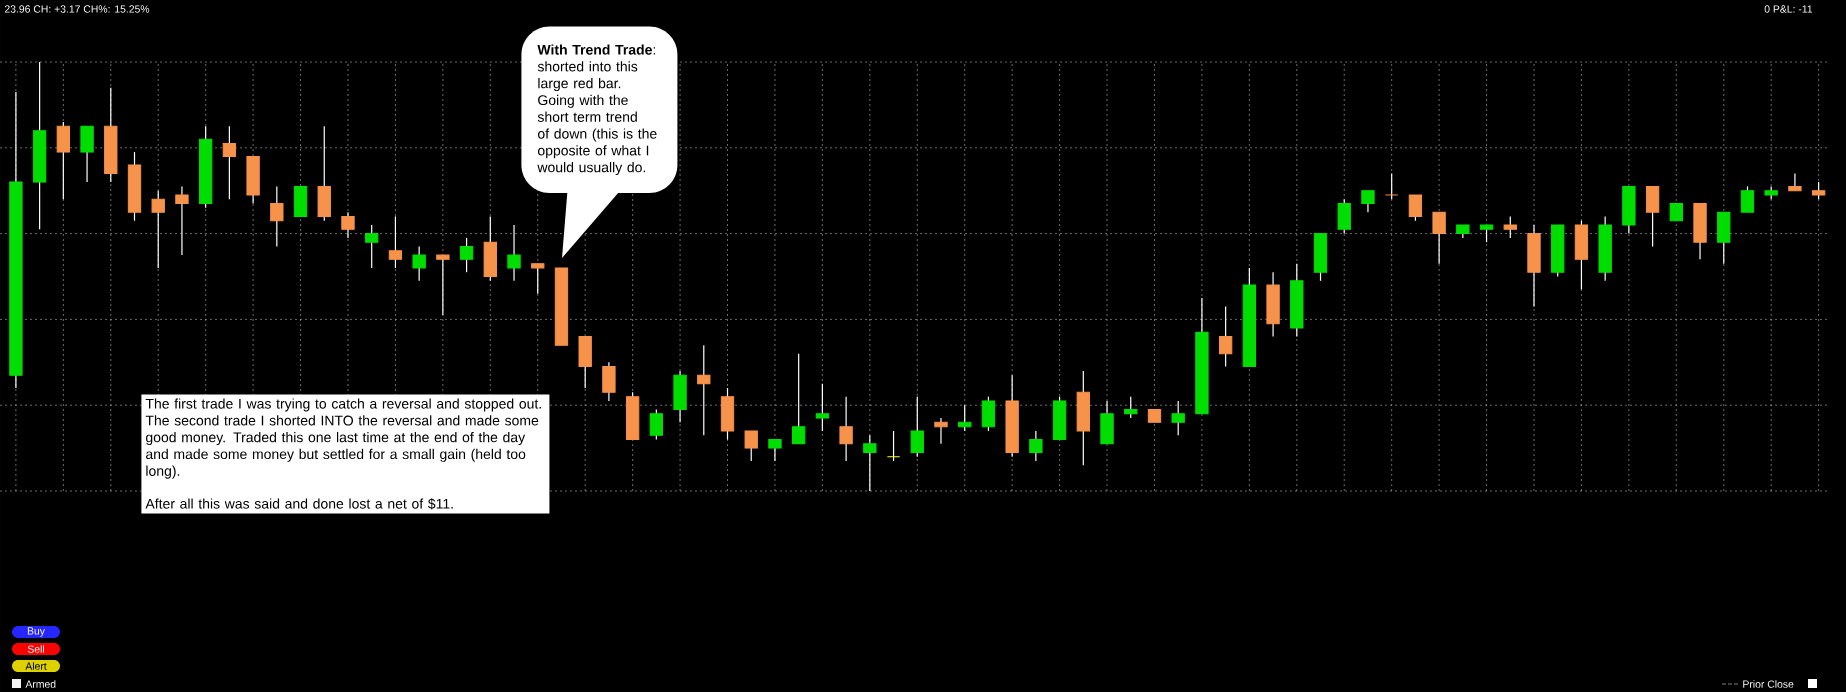  What do you see at coordinates (40, 684) in the screenshot?
I see `text: Armed` at bounding box center [40, 684].